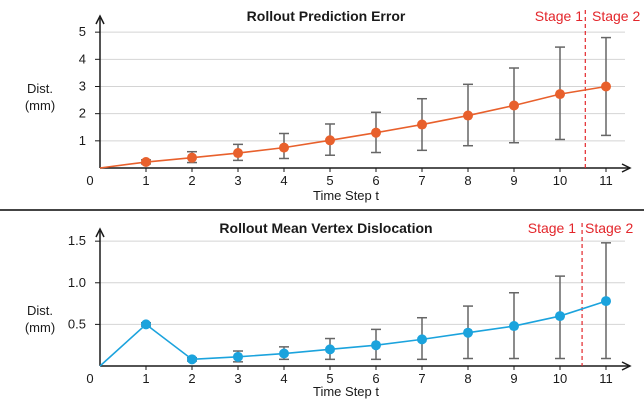 The width and height of the screenshot is (644, 404). Describe the element at coordinates (353, 333) in the screenshot. I see `series-line` at that location.